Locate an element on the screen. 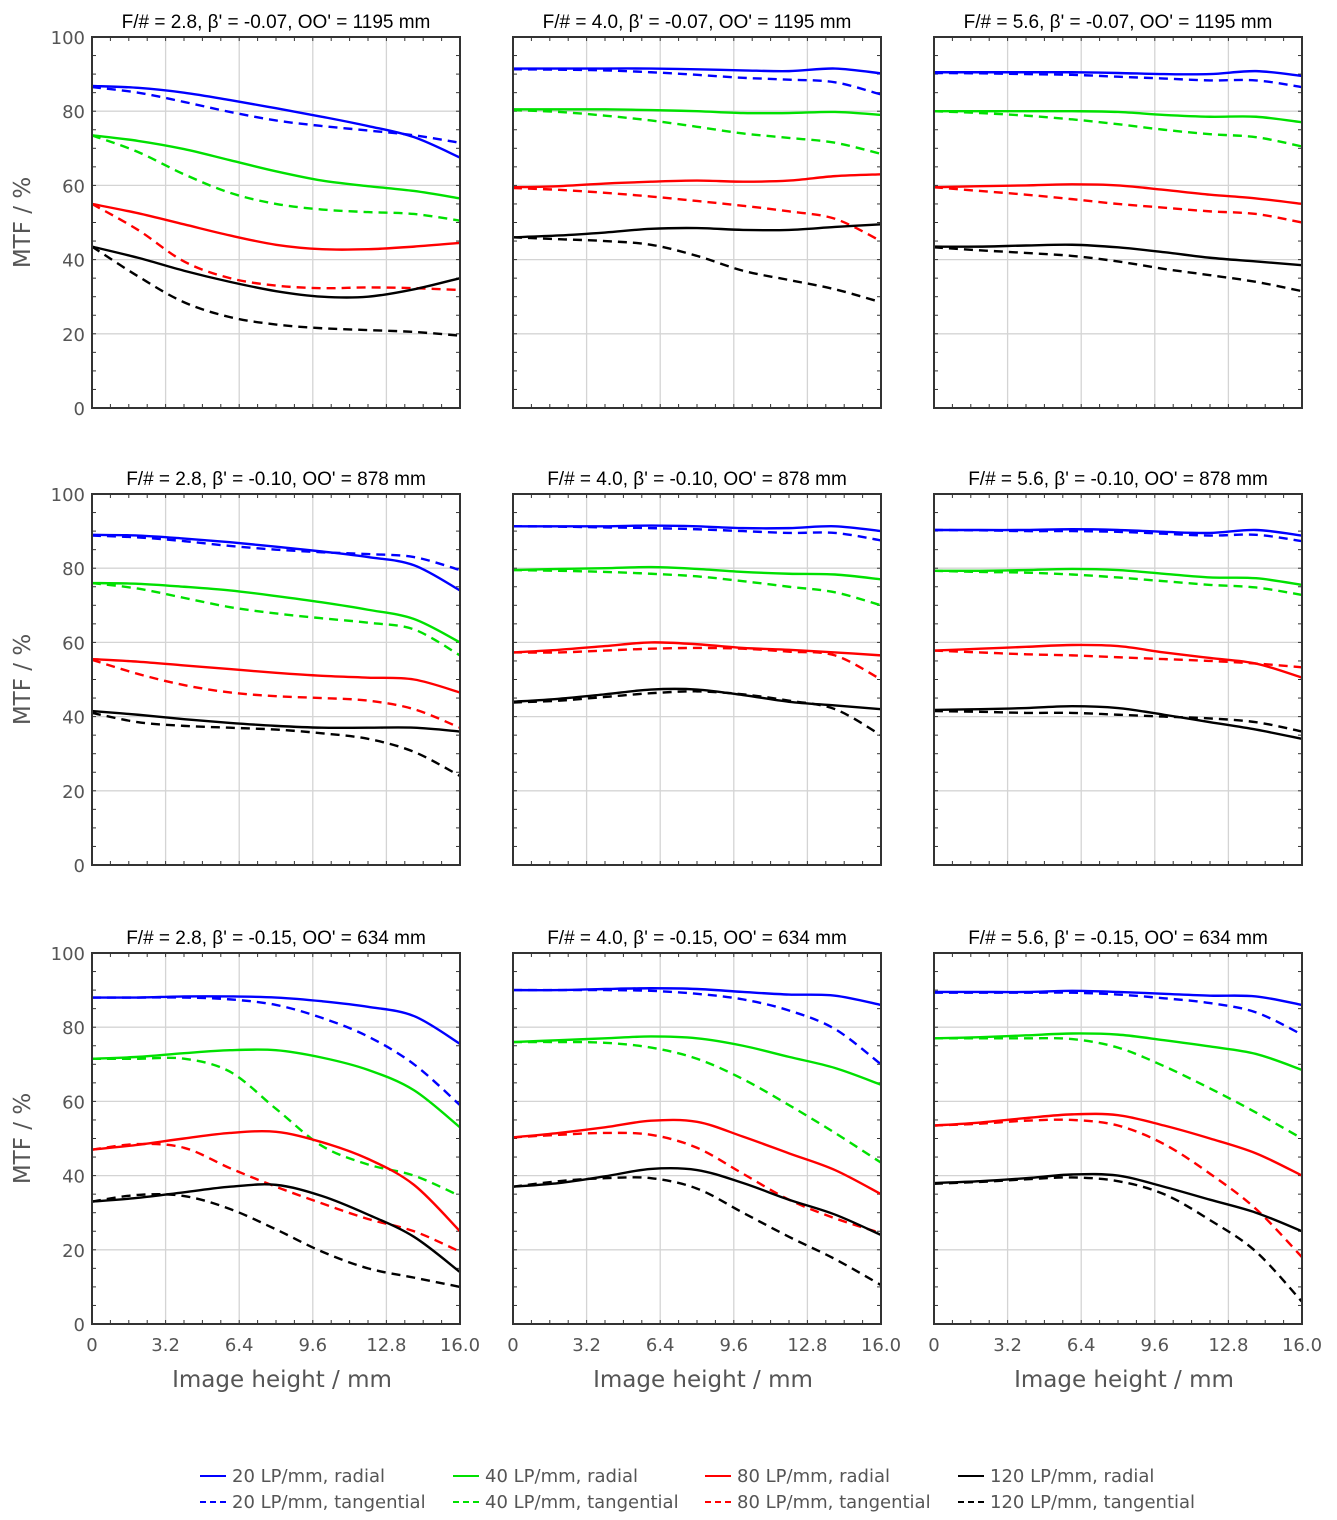 The image size is (1337, 1520). legend-item: 120 LP/mm, radial is located at coordinates (1056, 1476).